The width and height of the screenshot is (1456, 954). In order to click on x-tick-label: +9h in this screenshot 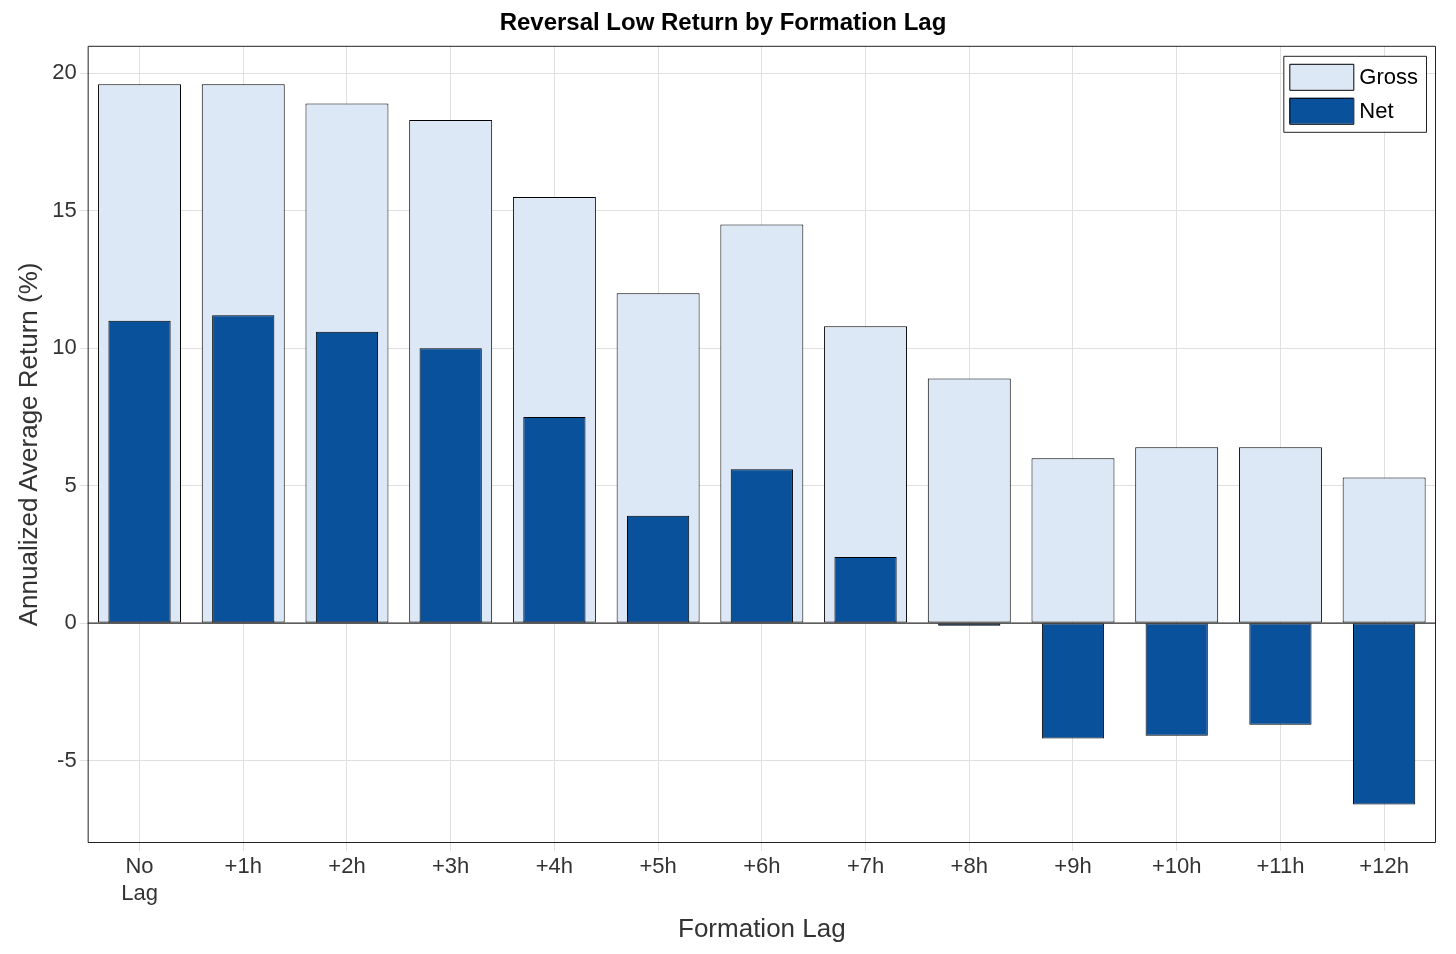, I will do `click(1073, 866)`.